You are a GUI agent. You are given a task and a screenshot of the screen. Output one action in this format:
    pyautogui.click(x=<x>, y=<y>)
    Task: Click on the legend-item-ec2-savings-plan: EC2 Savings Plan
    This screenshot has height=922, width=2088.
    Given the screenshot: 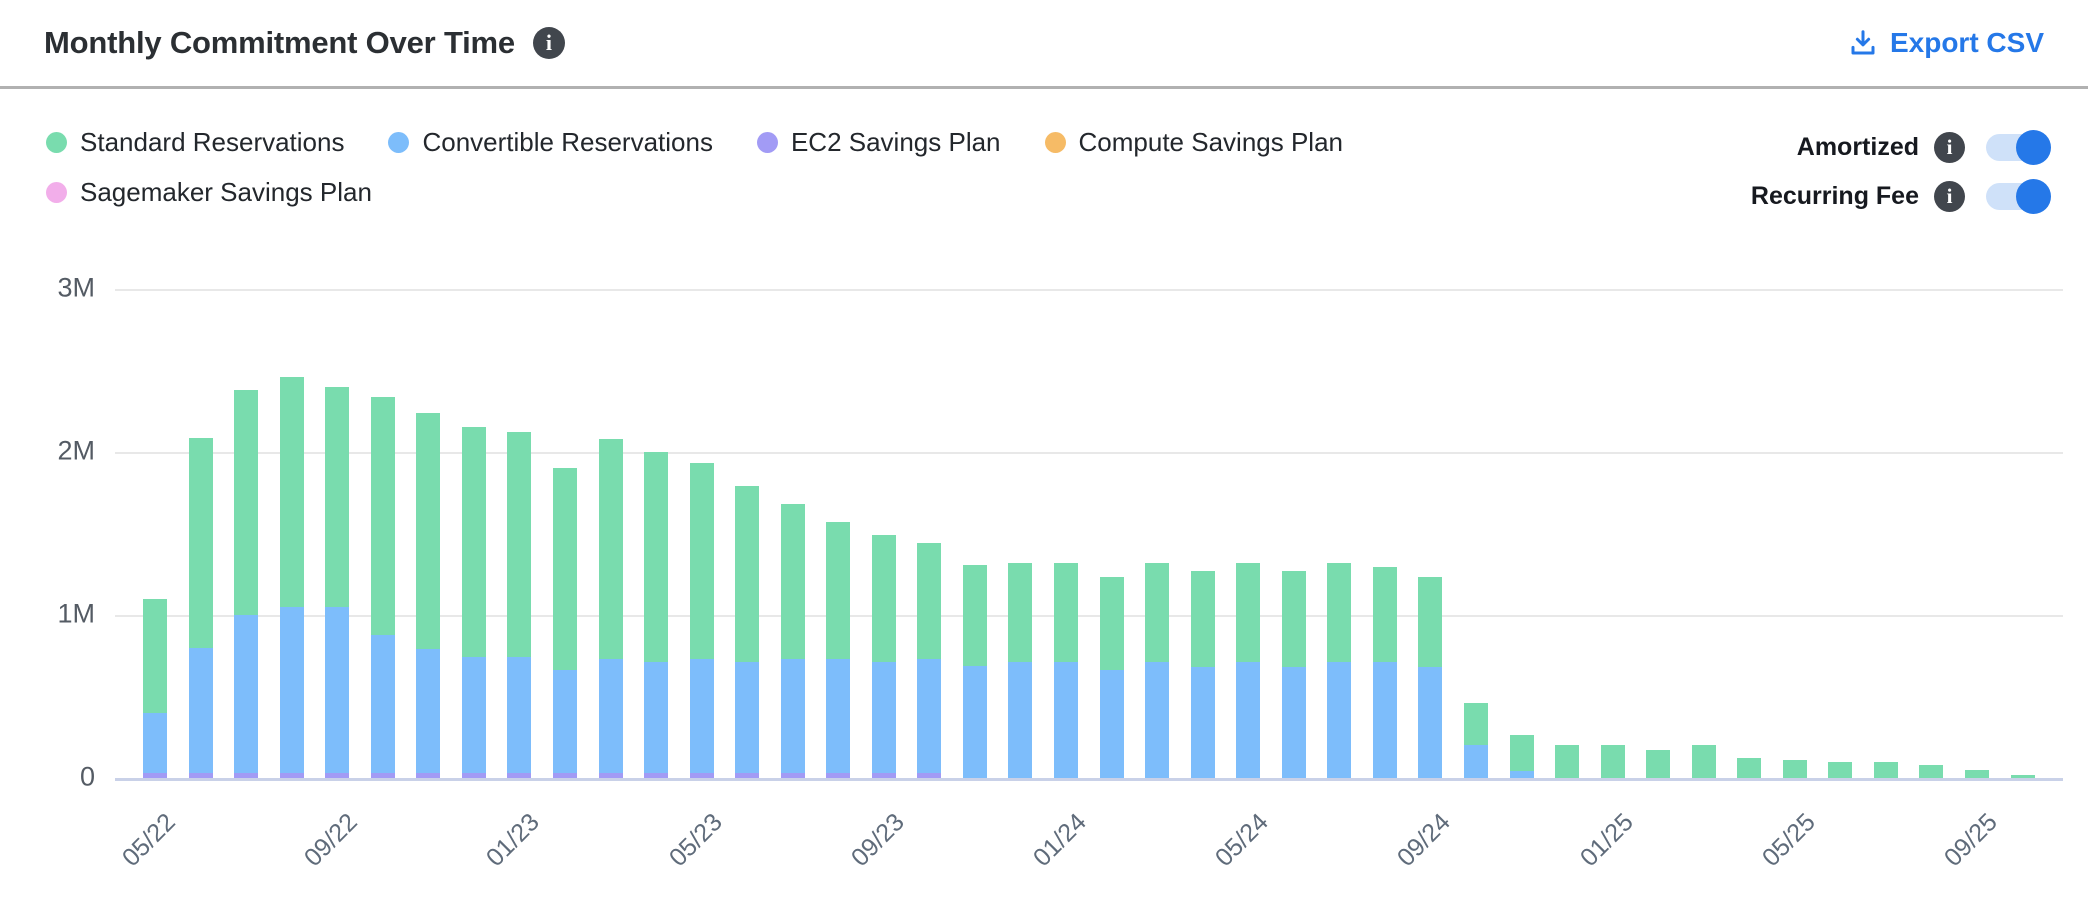 What is the action you would take?
    pyautogui.click(x=878, y=142)
    